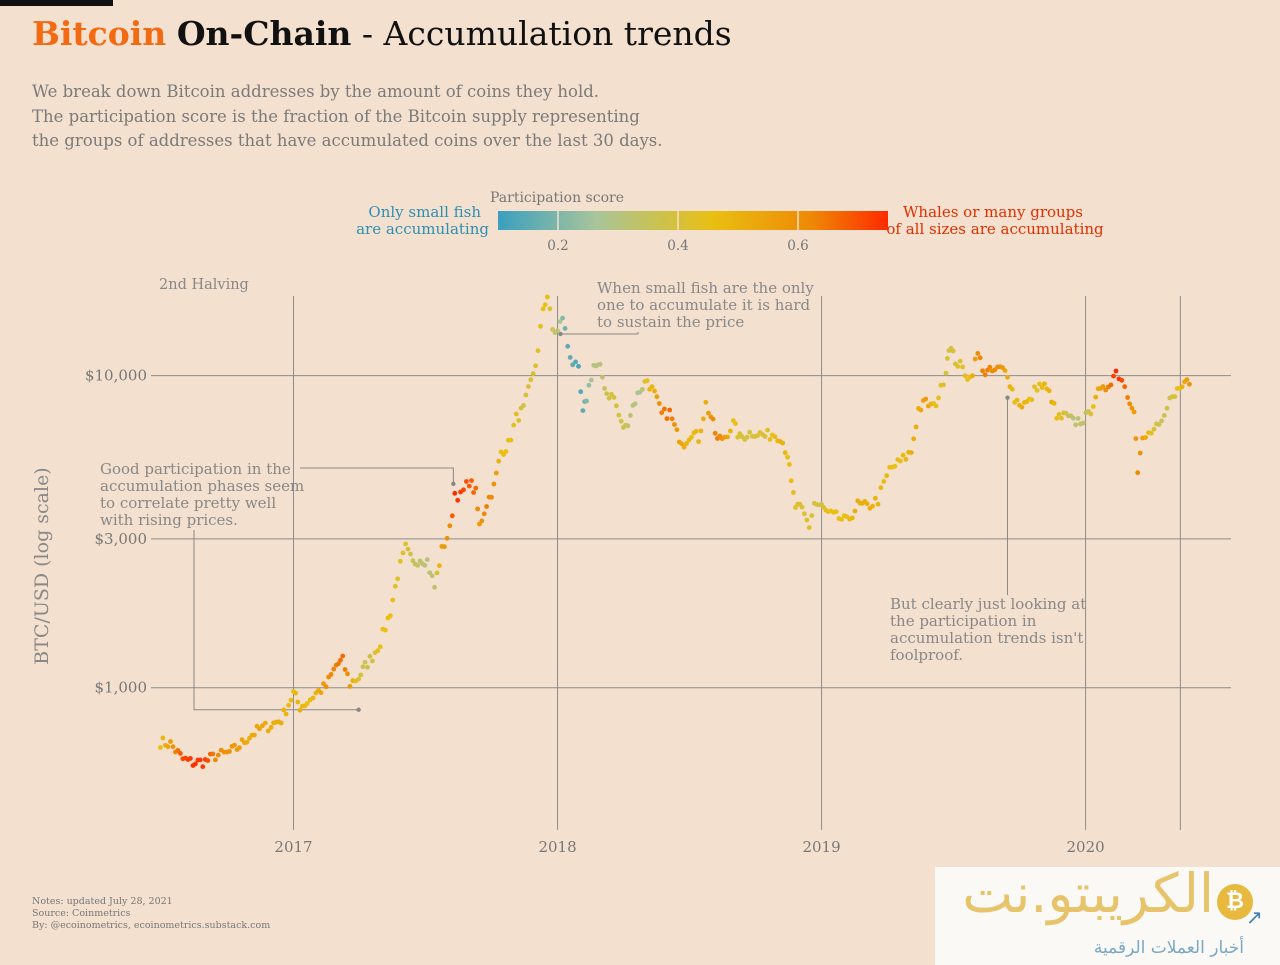 This screenshot has width=1280, height=965. What do you see at coordinates (963, 621) in the screenshot?
I see `annotation-line: the participation in` at bounding box center [963, 621].